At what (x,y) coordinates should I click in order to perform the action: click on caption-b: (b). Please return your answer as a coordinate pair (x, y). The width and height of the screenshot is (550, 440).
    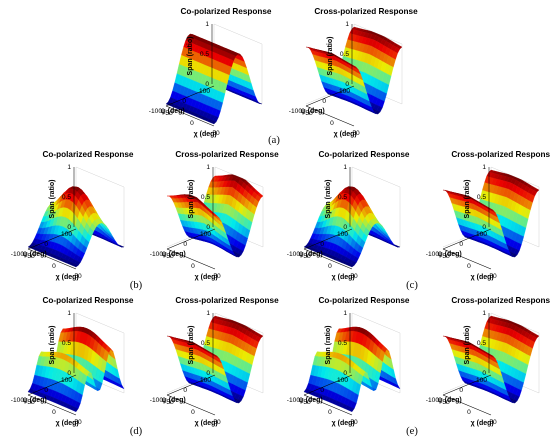
    Looking at the image, I should click on (136, 285).